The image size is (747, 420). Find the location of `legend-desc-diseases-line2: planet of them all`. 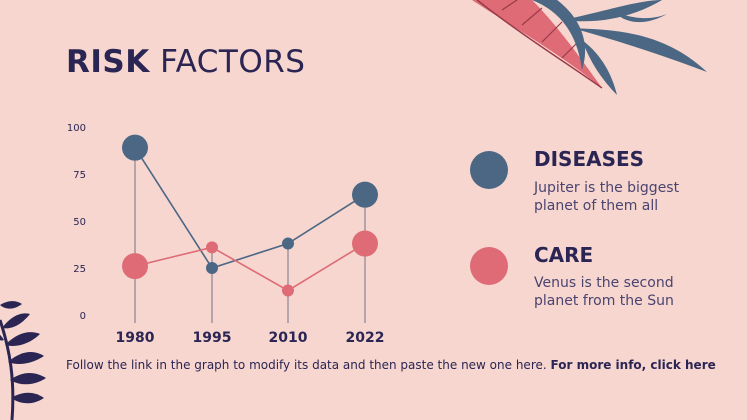

legend-desc-diseases-line2: planet of them all is located at coordinates (596, 206).